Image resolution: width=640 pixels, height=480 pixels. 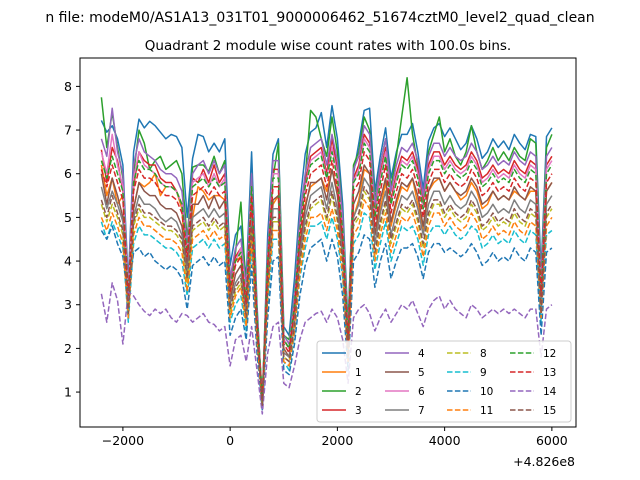 I want to click on y-axis: 1 2 3 4 5 6 7 8, so click(x=72, y=239).